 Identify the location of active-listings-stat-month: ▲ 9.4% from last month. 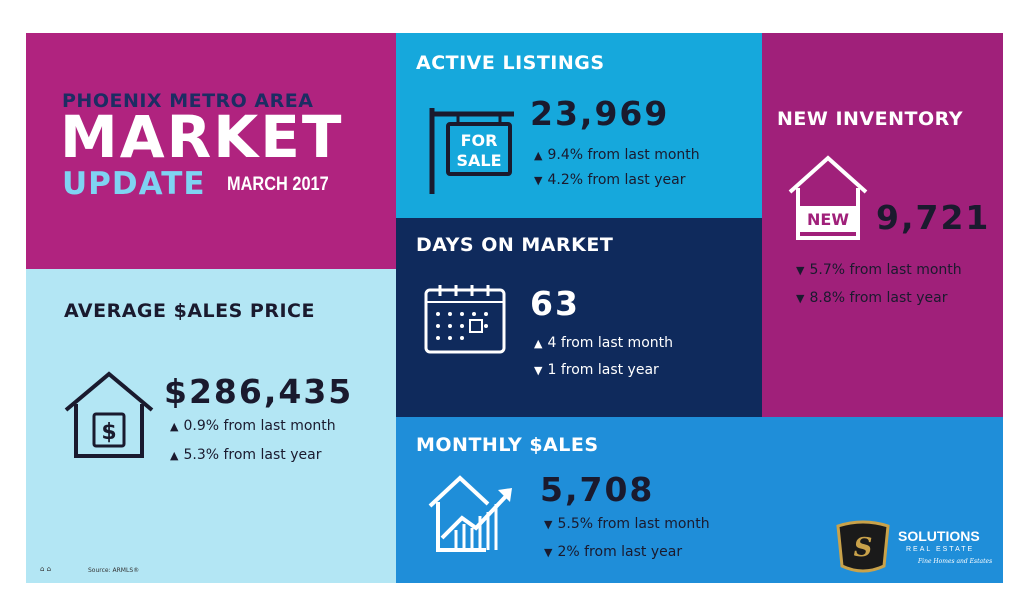
(617, 155).